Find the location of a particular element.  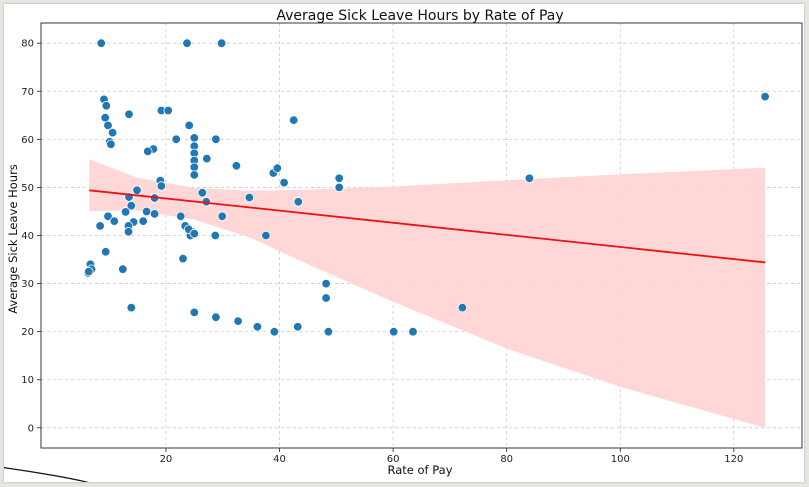

x-tick-label: 100 is located at coordinates (620, 459).